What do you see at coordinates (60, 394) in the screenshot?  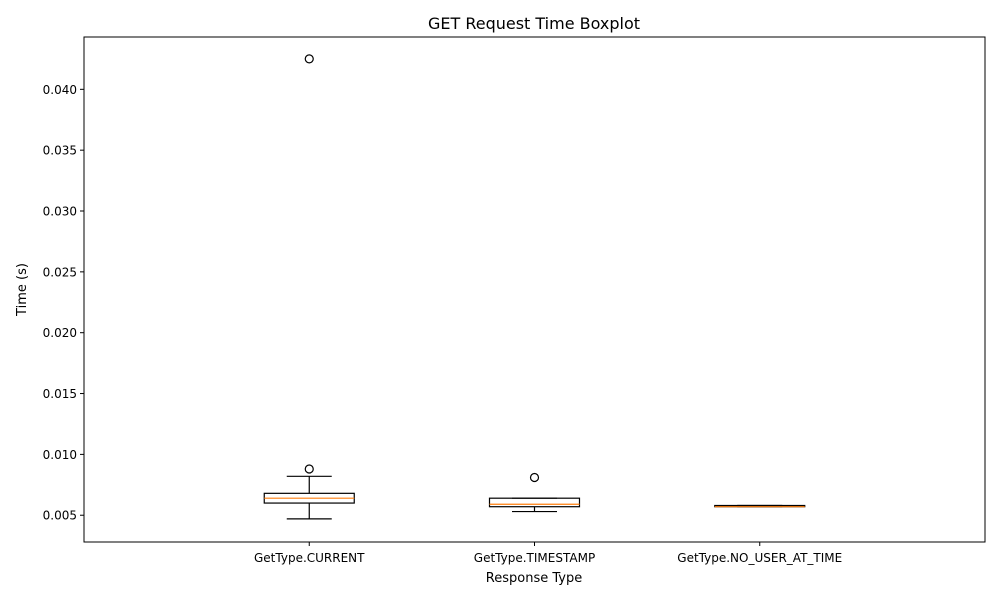 I see `y-tick-label: 0.015` at bounding box center [60, 394].